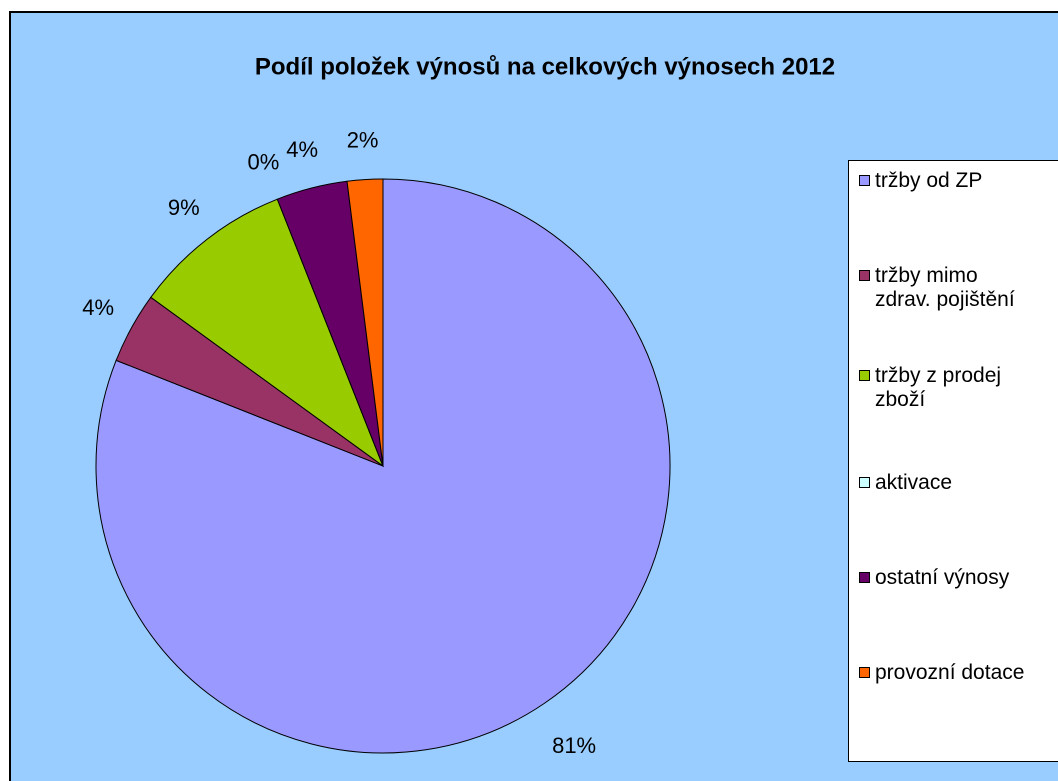  I want to click on legend-item: aktivace, so click(949, 483).